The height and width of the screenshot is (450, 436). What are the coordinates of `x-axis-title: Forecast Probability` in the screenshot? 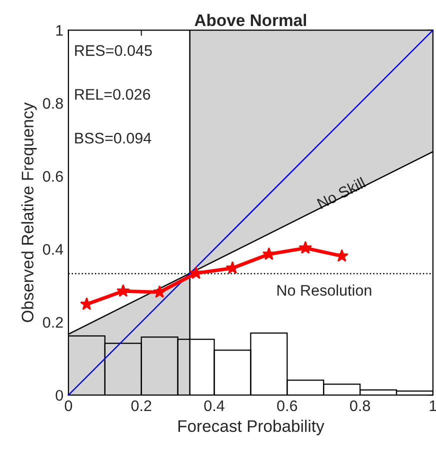 It's located at (251, 428).